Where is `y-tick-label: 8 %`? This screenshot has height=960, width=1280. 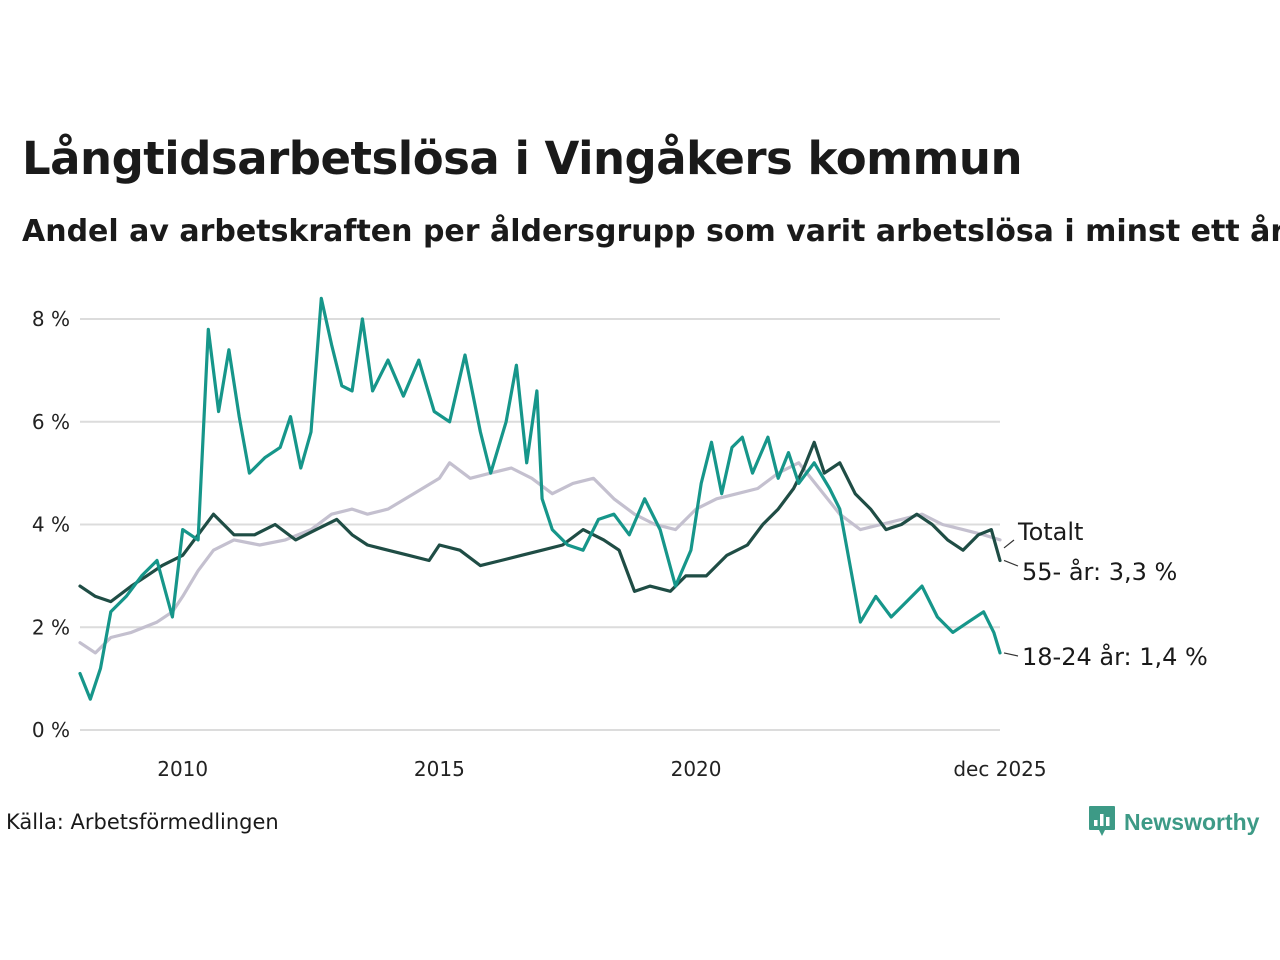
y-tick-label: 8 % is located at coordinates (51, 319).